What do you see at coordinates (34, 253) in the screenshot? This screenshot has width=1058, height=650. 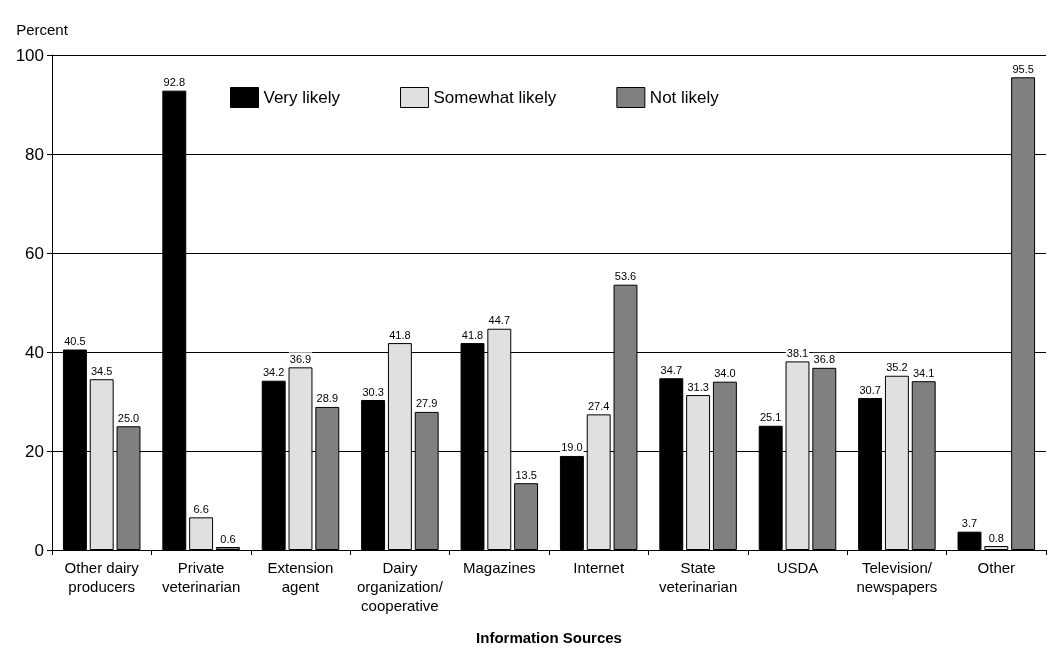 I see `y-tick-label: 60` at bounding box center [34, 253].